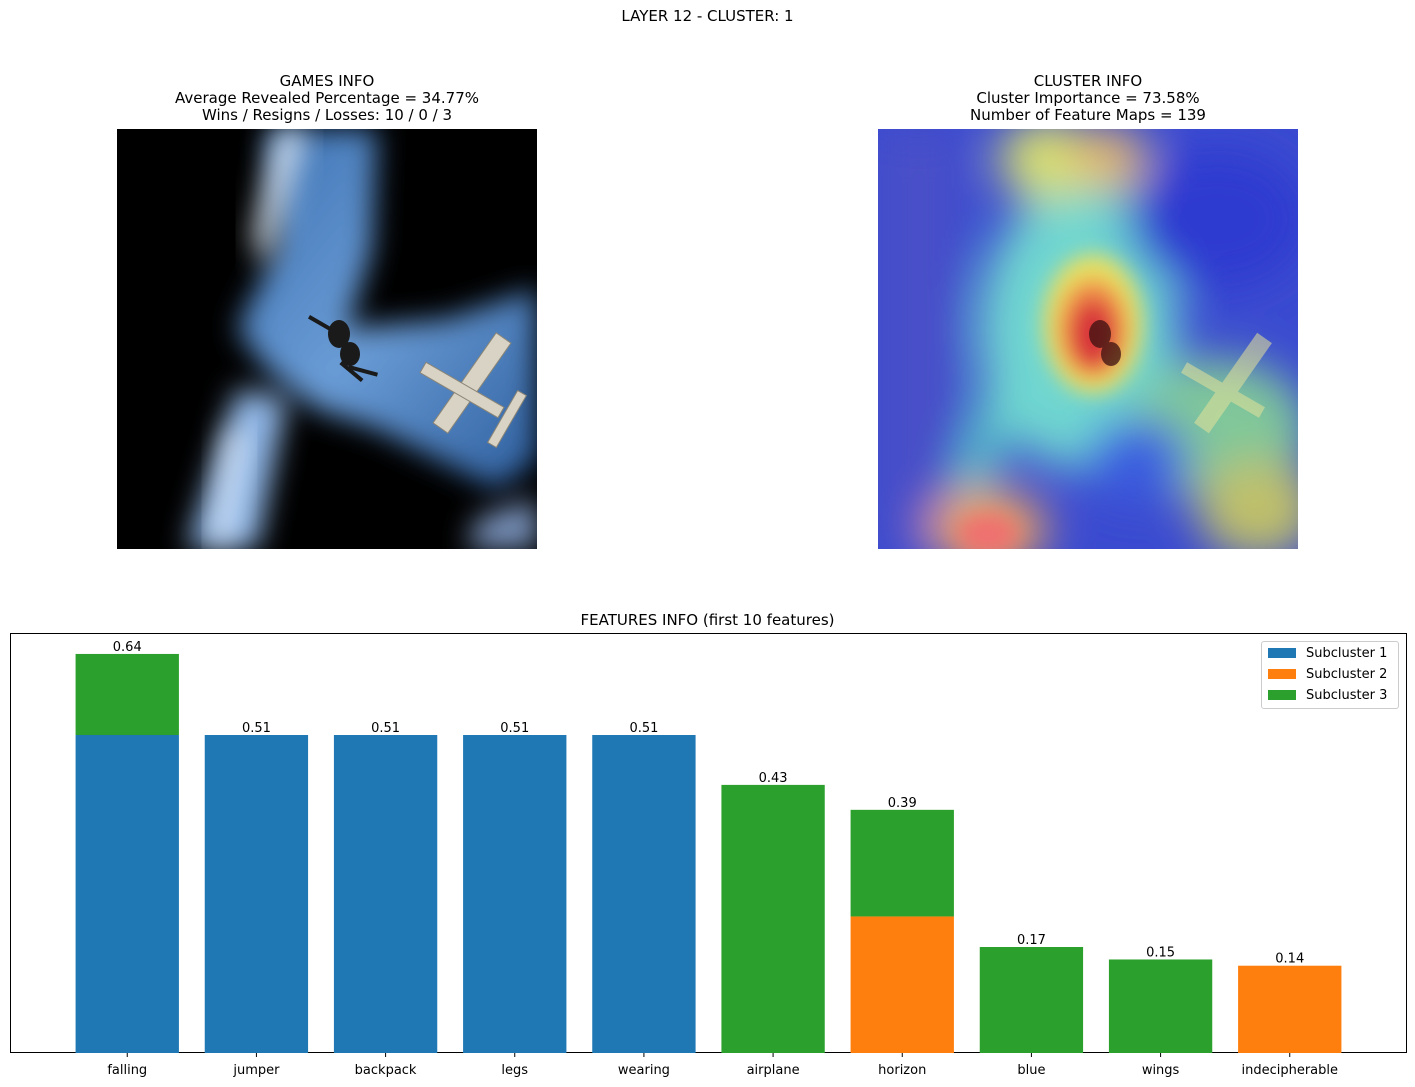  What do you see at coordinates (707, 16) in the screenshot?
I see `figure-title: LAYER 12 - CLUSTER: 1` at bounding box center [707, 16].